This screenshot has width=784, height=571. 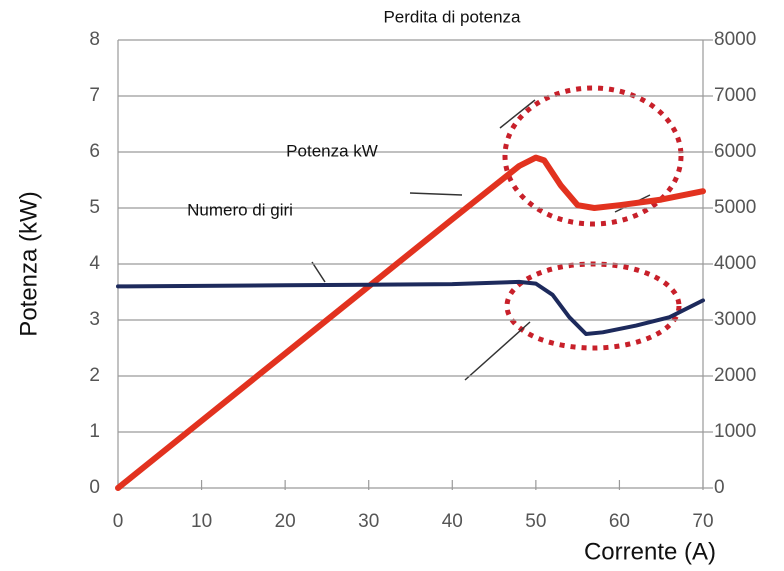 I want to click on x-tick-label: 0, so click(x=118, y=521).